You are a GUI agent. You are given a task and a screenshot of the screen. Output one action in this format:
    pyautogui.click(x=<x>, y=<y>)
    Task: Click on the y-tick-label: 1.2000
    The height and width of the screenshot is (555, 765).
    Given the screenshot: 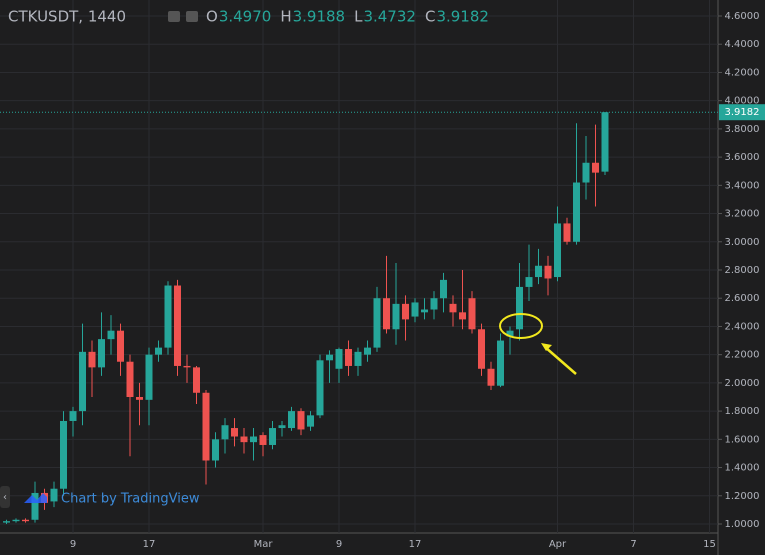 What is the action you would take?
    pyautogui.click(x=742, y=496)
    